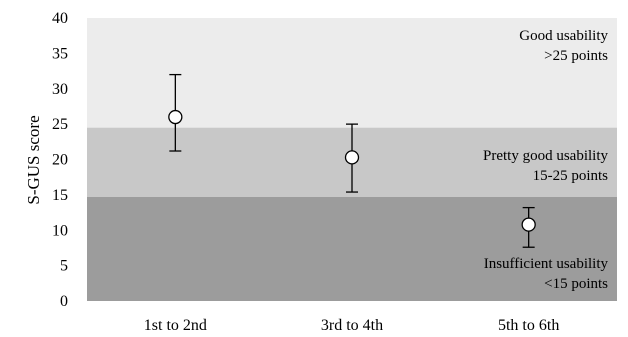  I want to click on band-label-title: Insufficient usability, so click(546, 264).